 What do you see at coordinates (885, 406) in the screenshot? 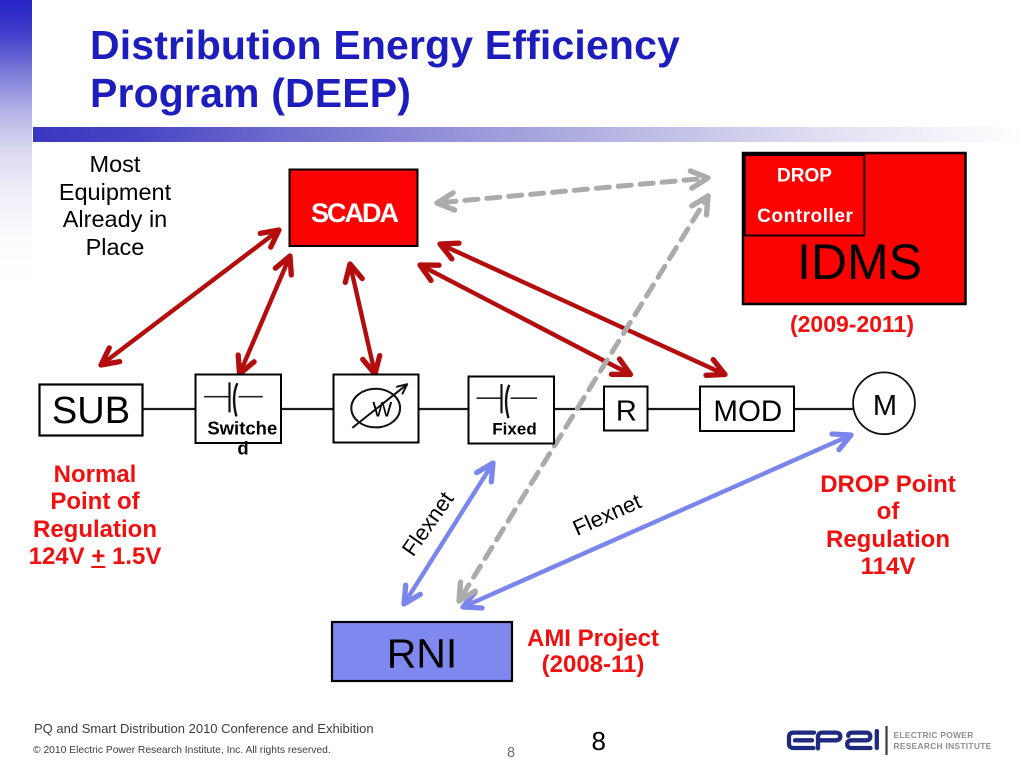
I see `svg-text: M` at bounding box center [885, 406].